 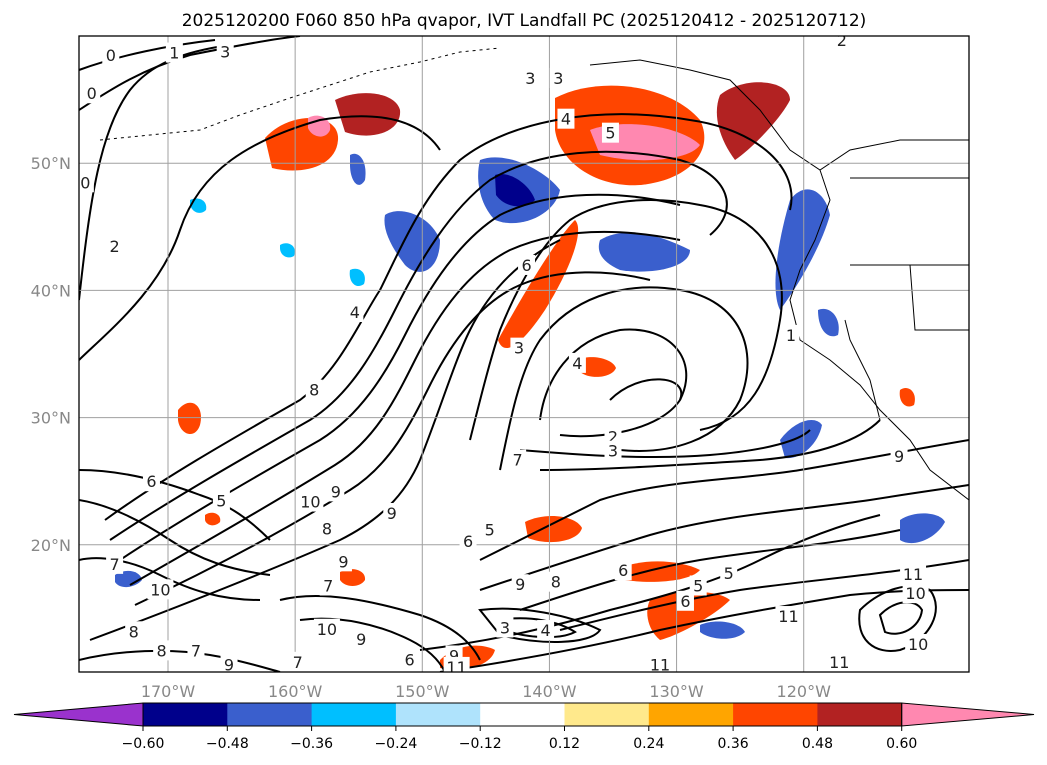 I want to click on x-axis-ticks: 170°W 160°W 150°W 140°W 130°W 120°W, so click(x=486, y=691).